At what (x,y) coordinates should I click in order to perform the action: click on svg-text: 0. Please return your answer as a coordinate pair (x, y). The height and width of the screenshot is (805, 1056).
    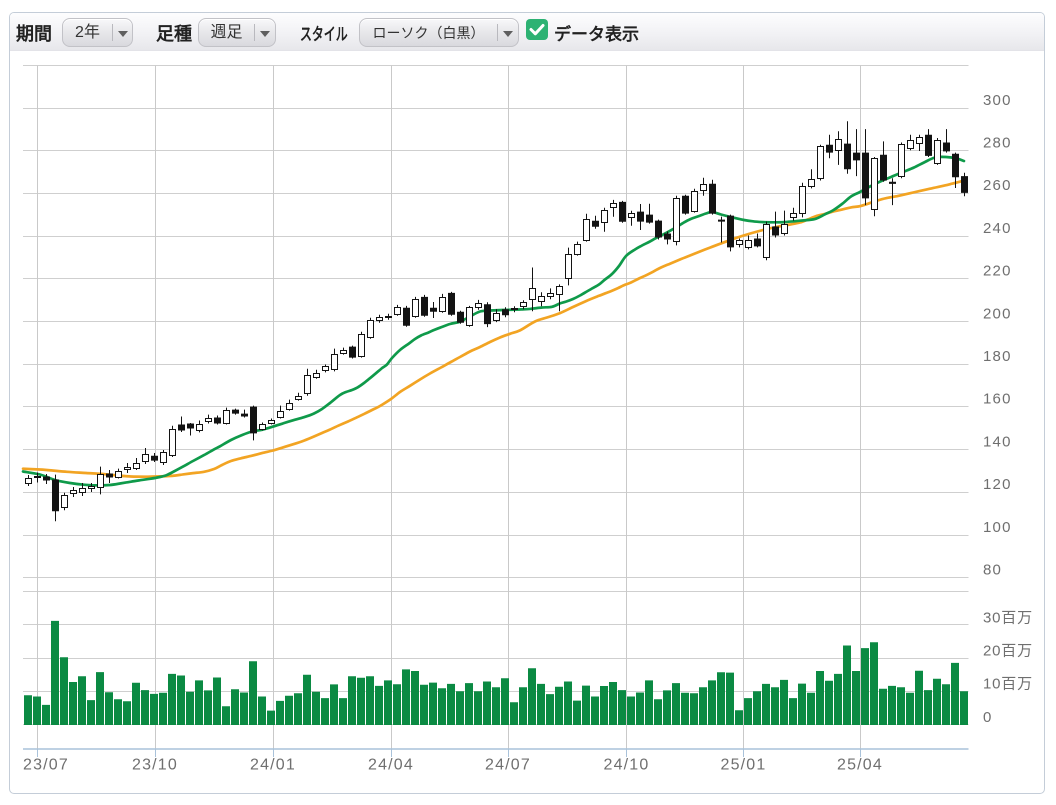
    Looking at the image, I should click on (987, 717).